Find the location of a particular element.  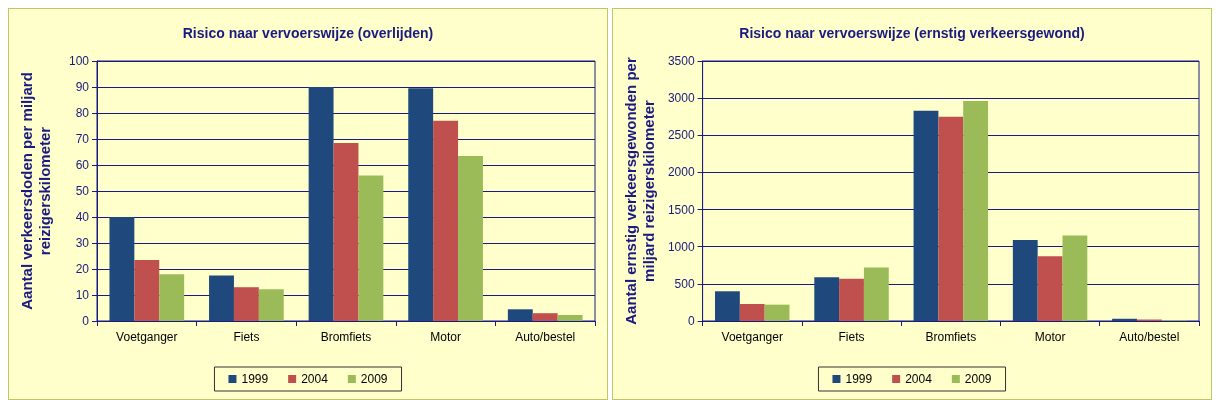

y-tick-label: 100 is located at coordinates (79, 61).